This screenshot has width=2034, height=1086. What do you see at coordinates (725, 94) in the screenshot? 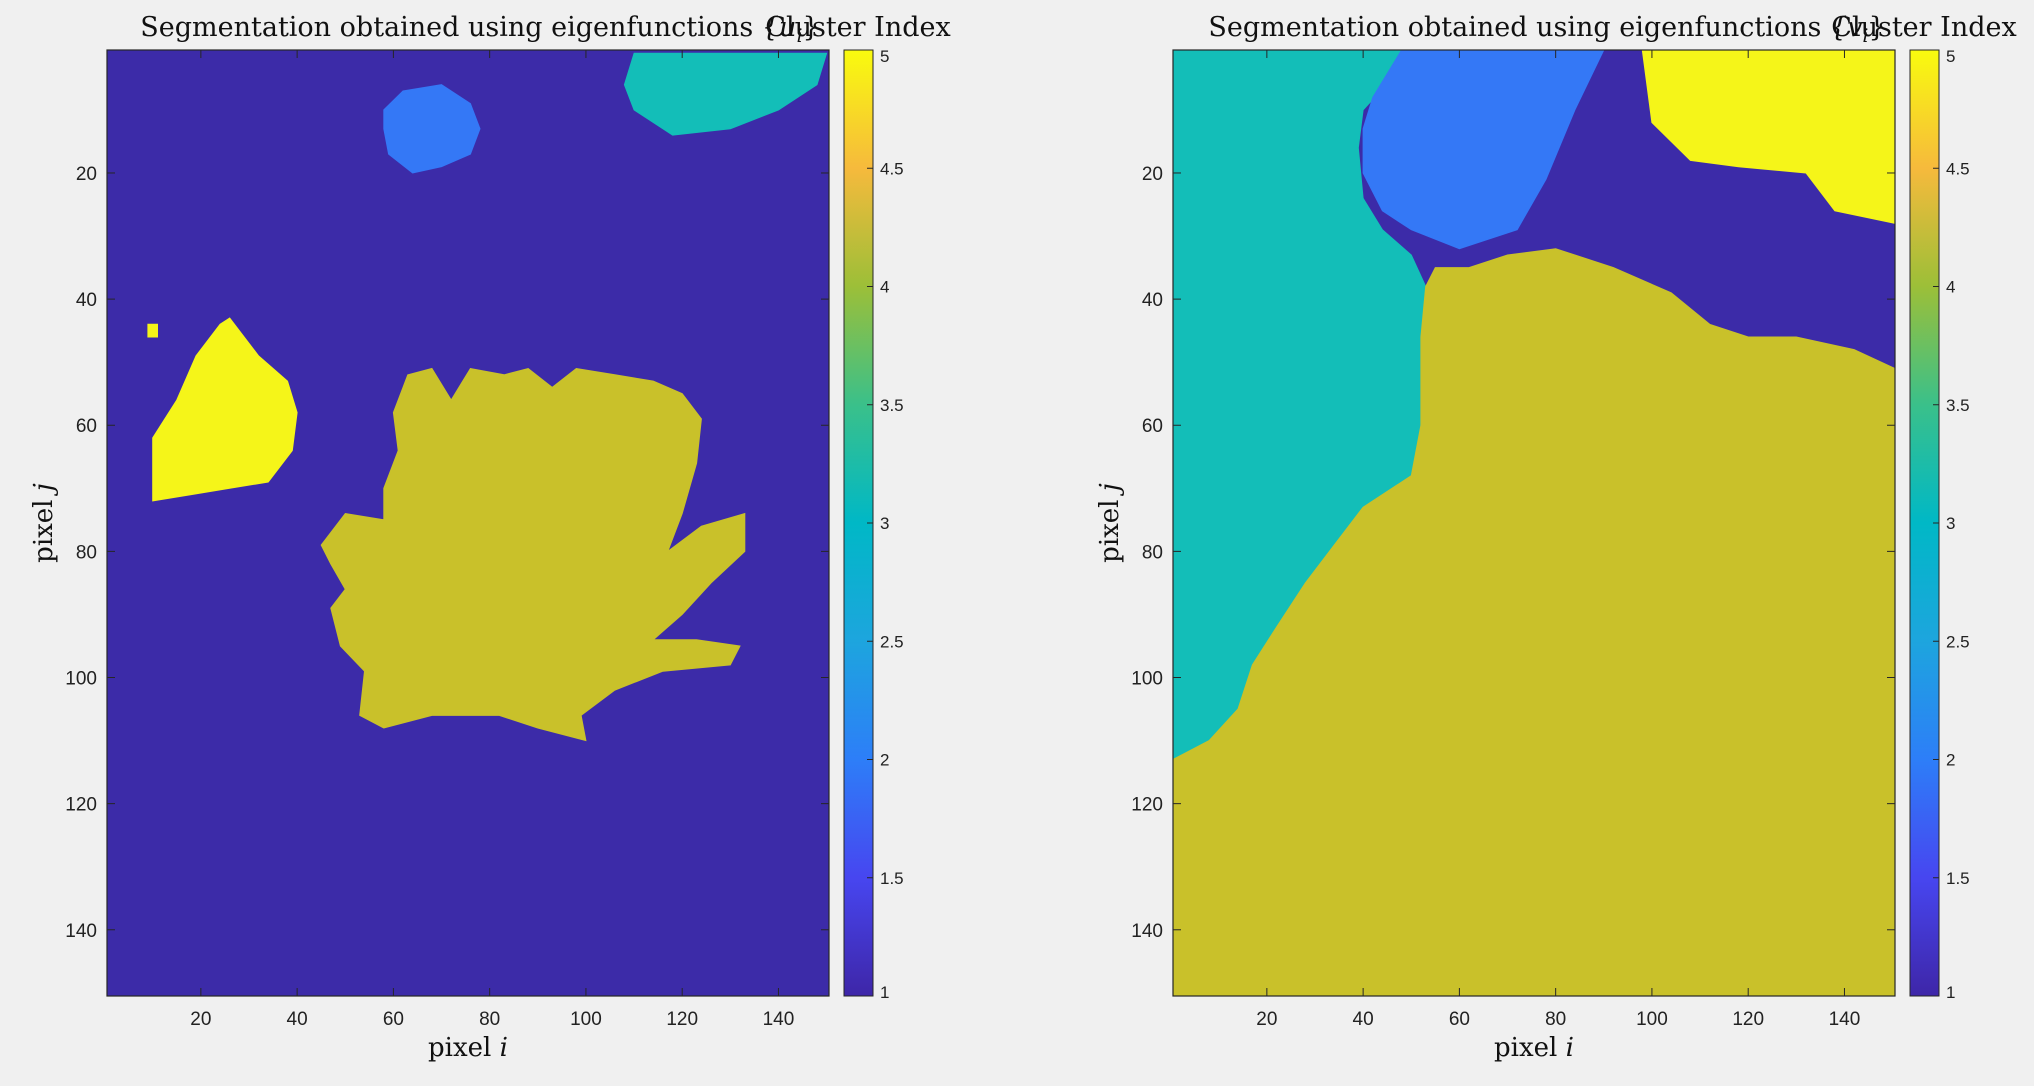
I see `cluster-3-region` at bounding box center [725, 94].